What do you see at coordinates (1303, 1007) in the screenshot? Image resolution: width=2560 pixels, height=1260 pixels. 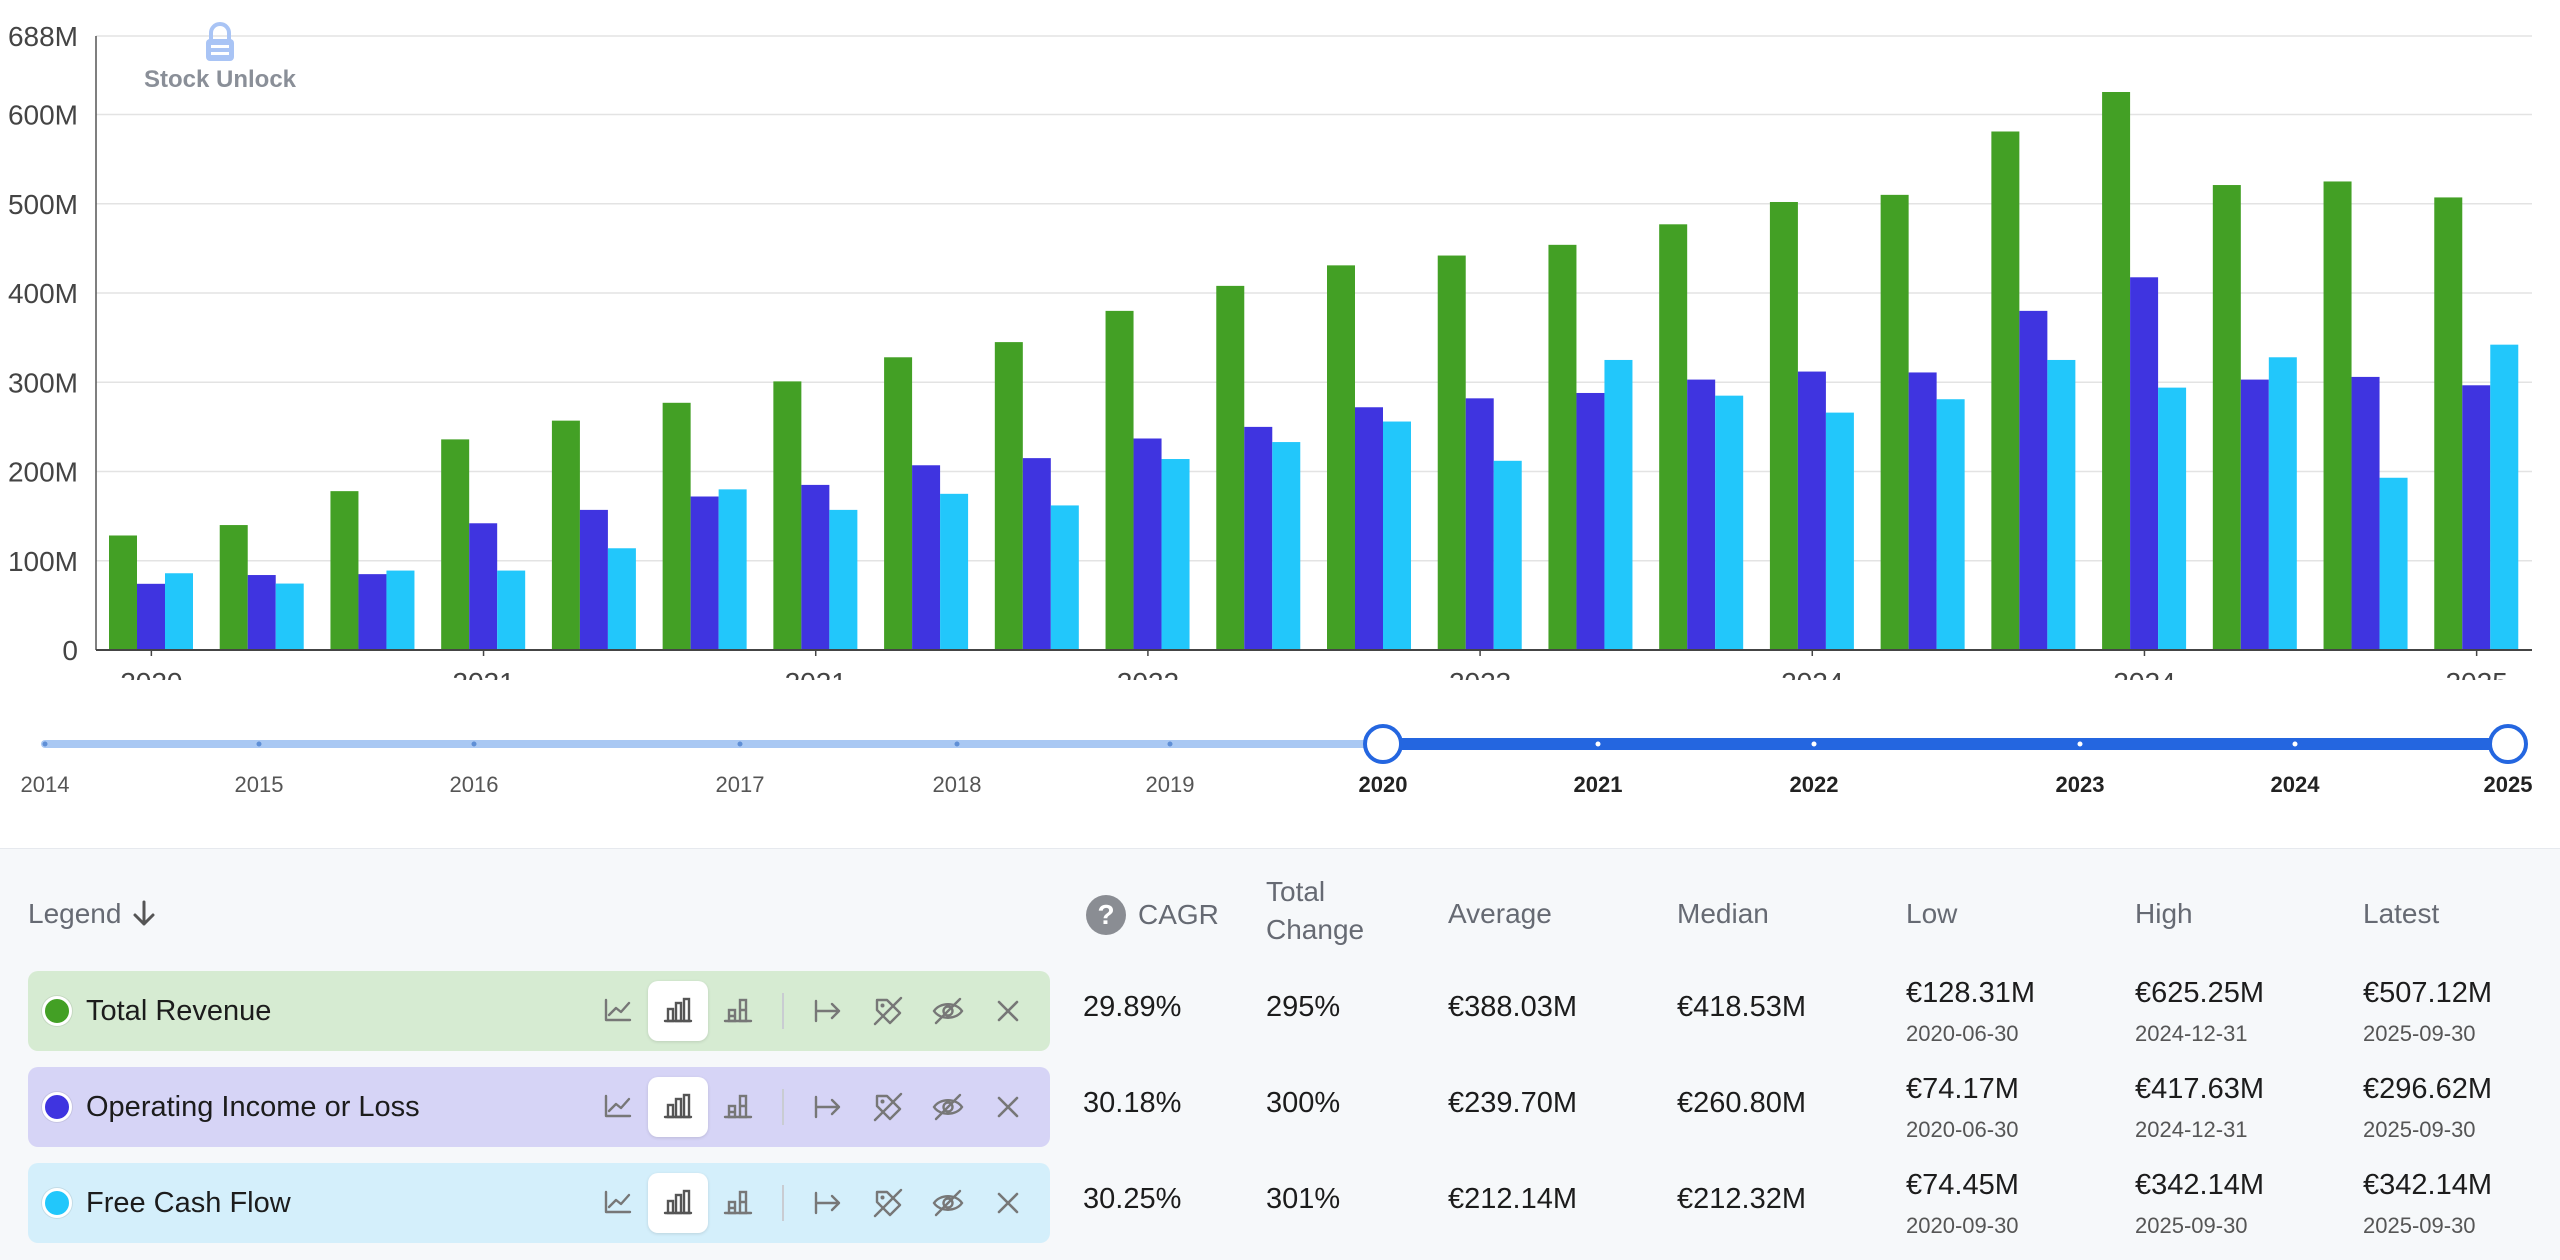 I see `total-change-value: 295%` at bounding box center [1303, 1007].